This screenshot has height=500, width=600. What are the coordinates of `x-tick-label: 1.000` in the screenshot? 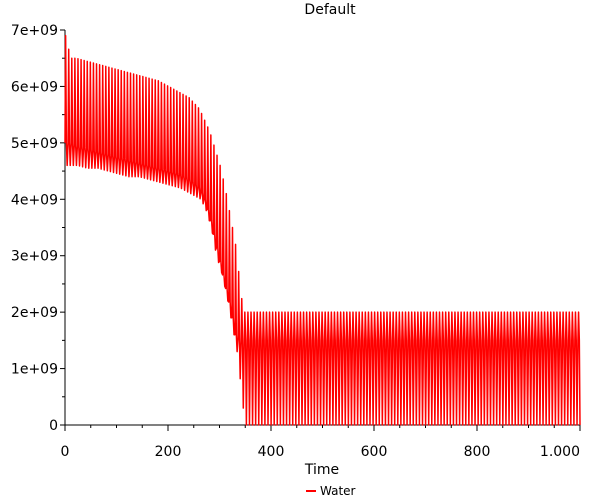 It's located at (560, 452).